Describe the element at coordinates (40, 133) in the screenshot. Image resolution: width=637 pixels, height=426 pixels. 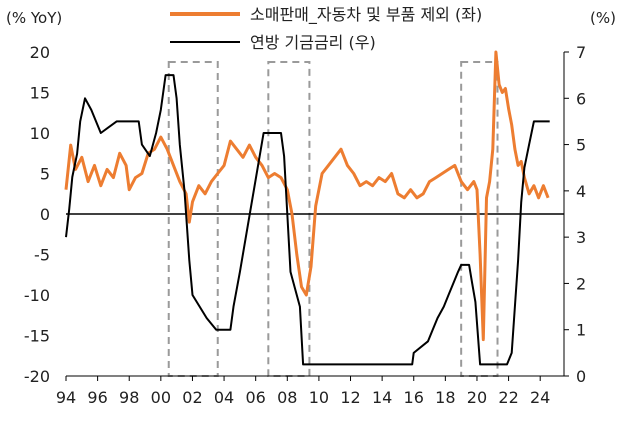
I see `left-tick-label: 10` at that location.